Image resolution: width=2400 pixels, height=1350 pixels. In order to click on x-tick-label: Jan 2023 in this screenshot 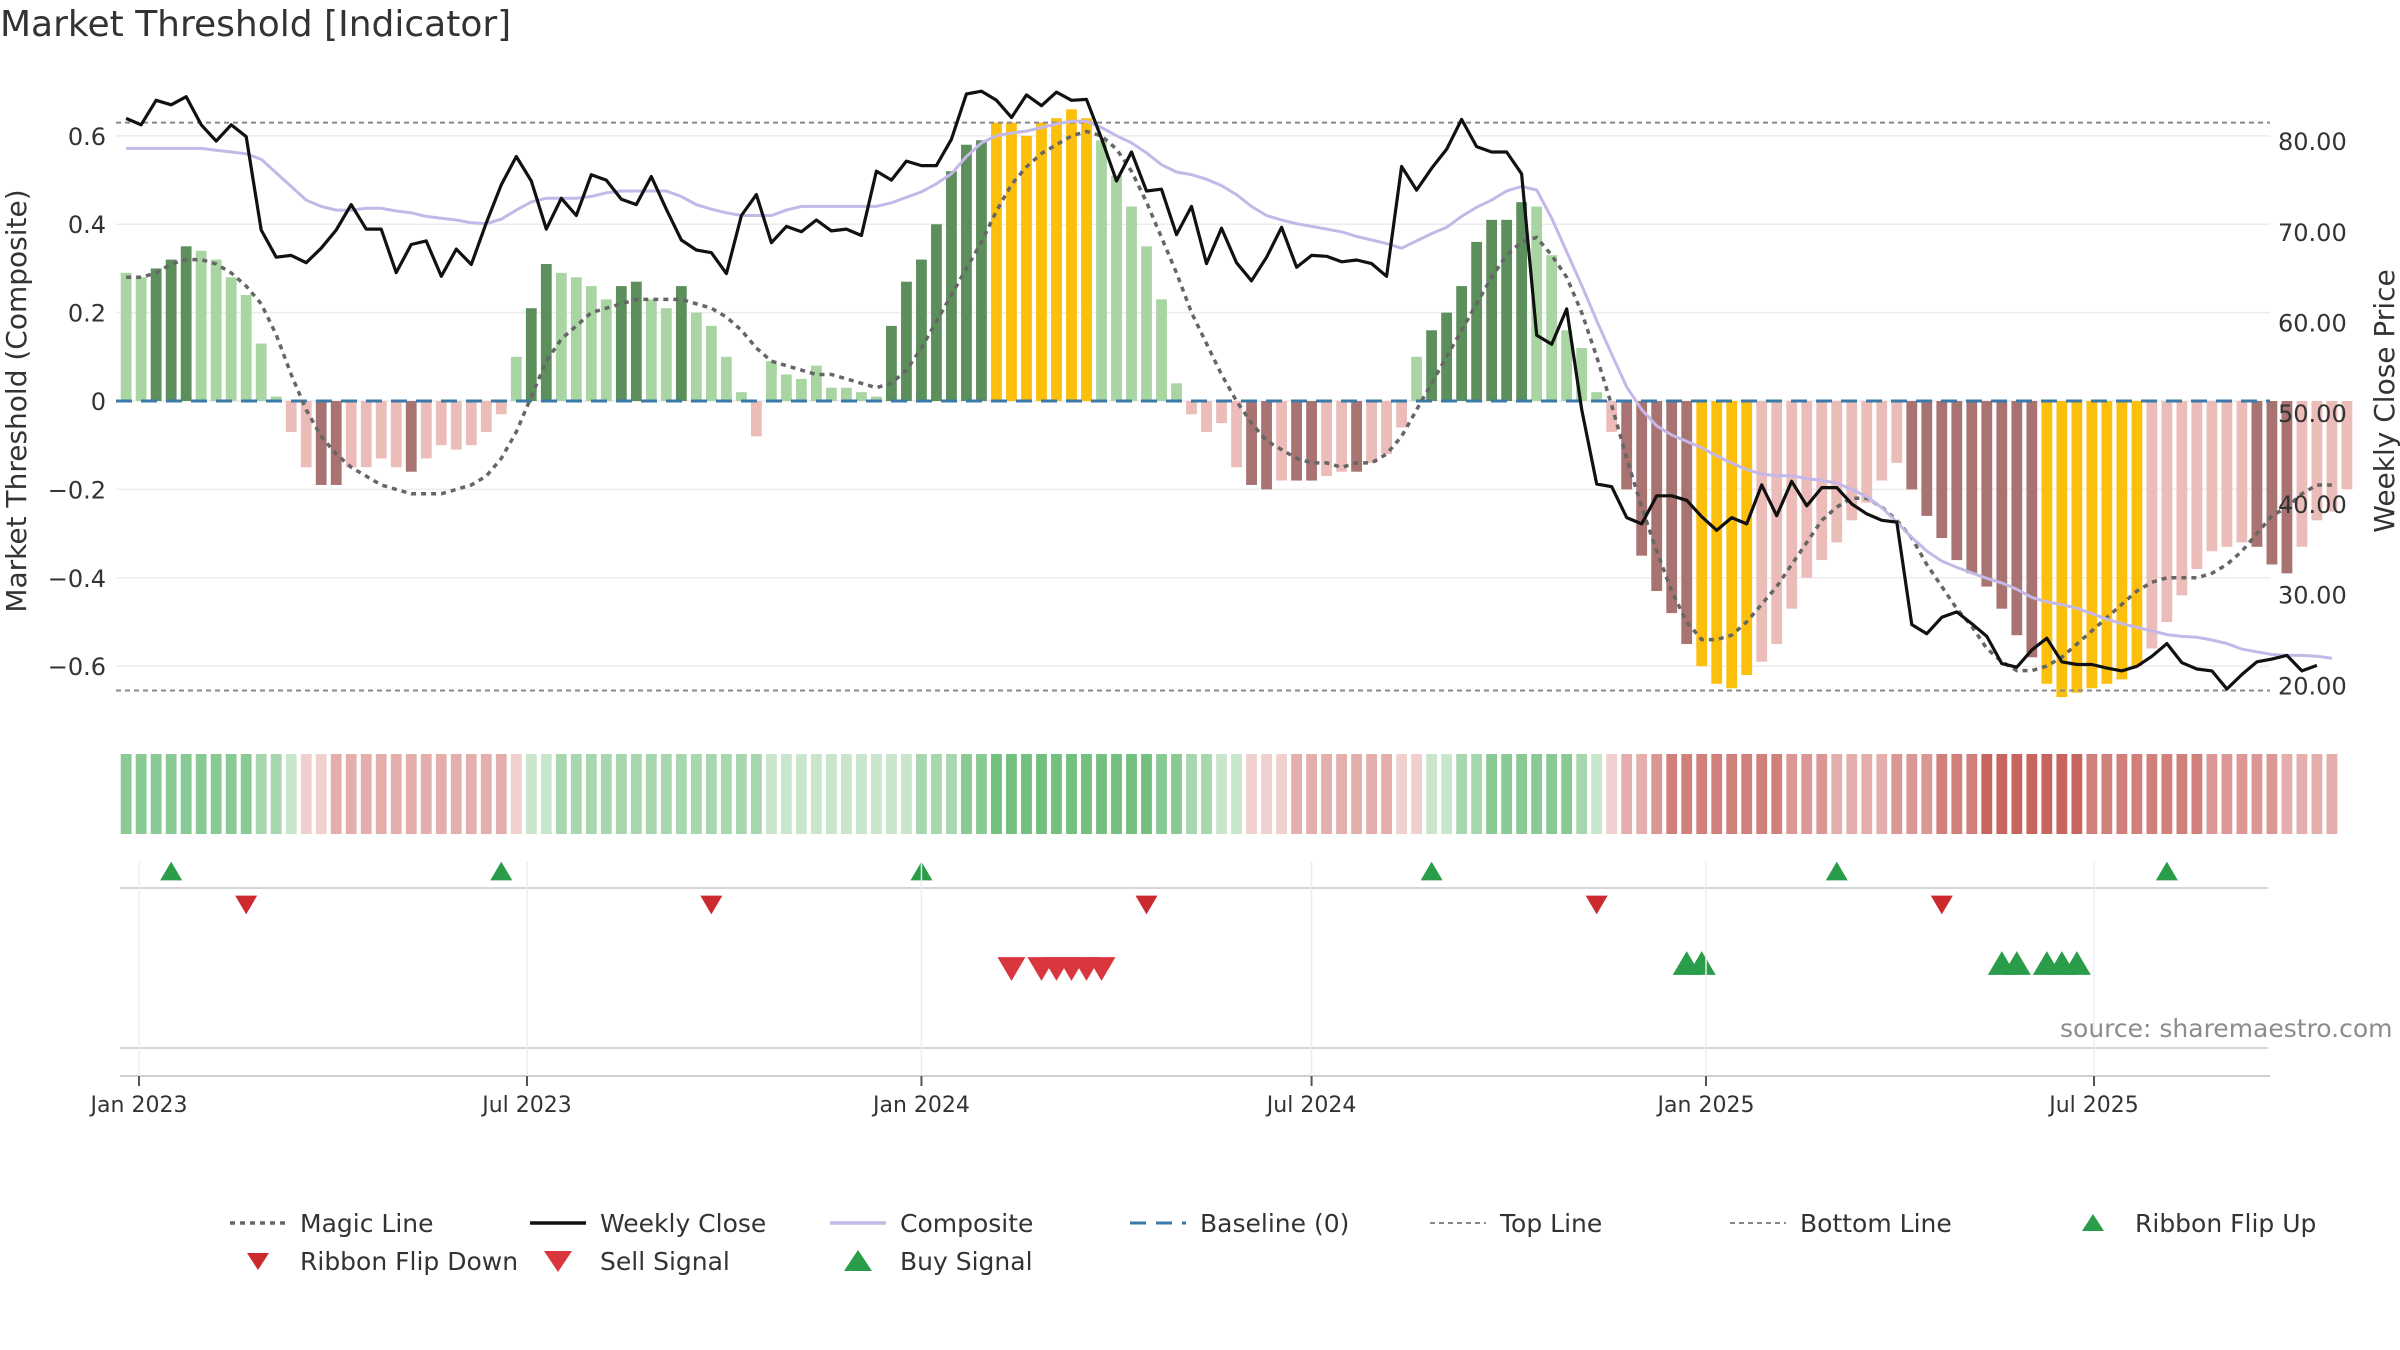, I will do `click(138, 1105)`.